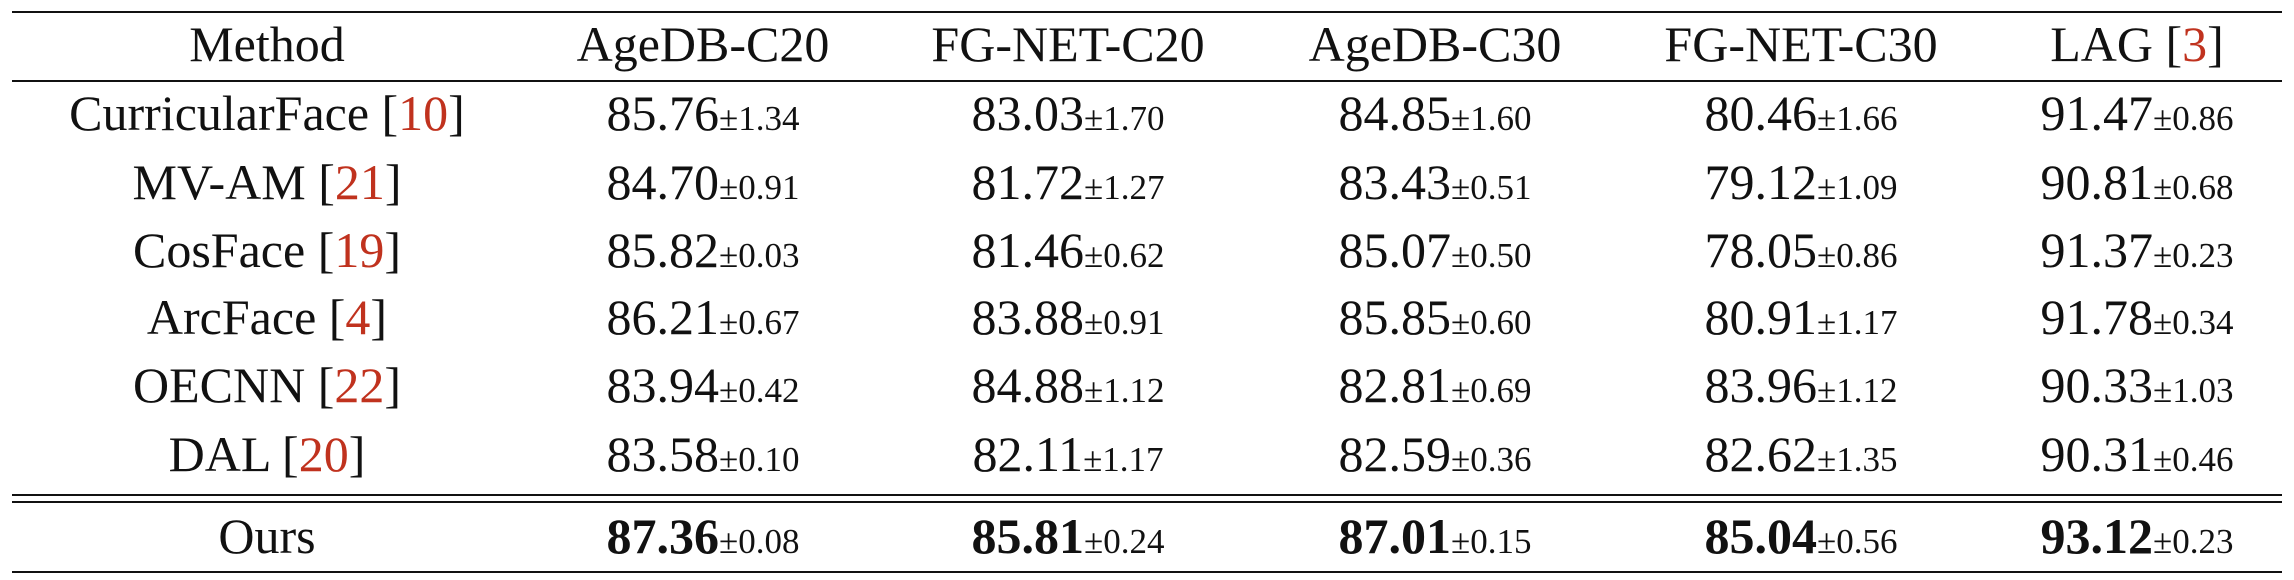  What do you see at coordinates (1147, 12) in the screenshot?
I see `top-rule` at bounding box center [1147, 12].